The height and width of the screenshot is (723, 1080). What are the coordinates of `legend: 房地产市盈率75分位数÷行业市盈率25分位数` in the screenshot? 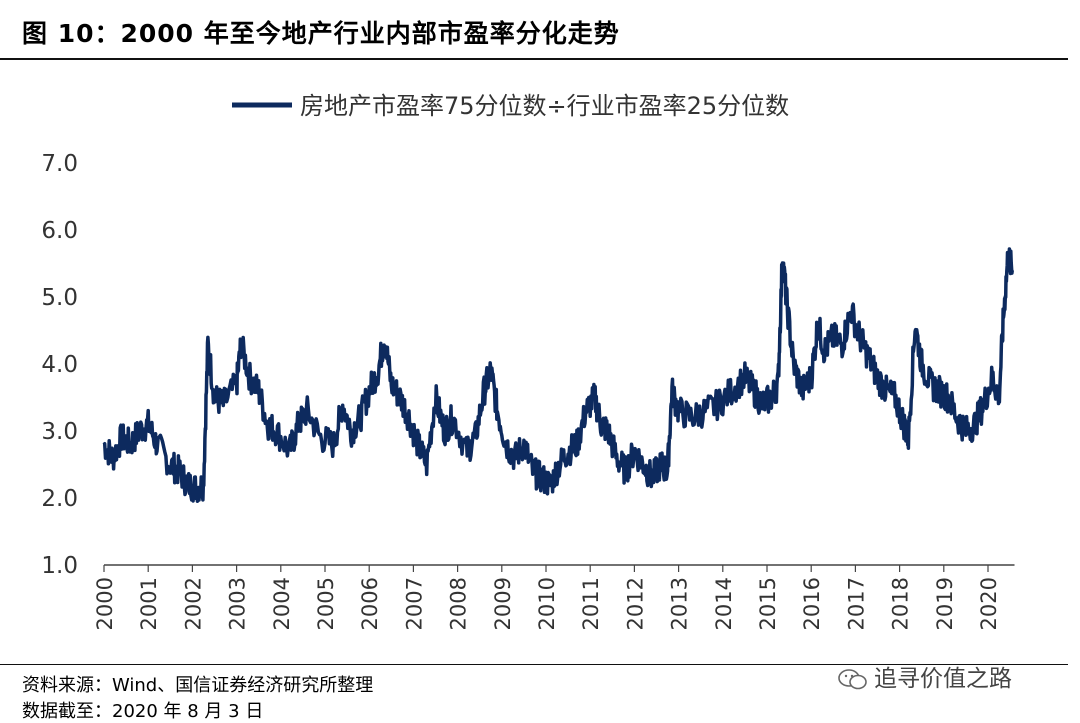 It's located at (510, 106).